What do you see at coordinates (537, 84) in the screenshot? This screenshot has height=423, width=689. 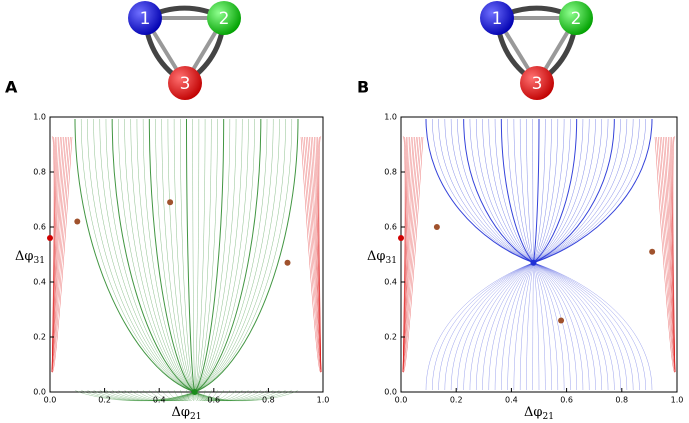 I see `network-node-label: 3` at bounding box center [537, 84].